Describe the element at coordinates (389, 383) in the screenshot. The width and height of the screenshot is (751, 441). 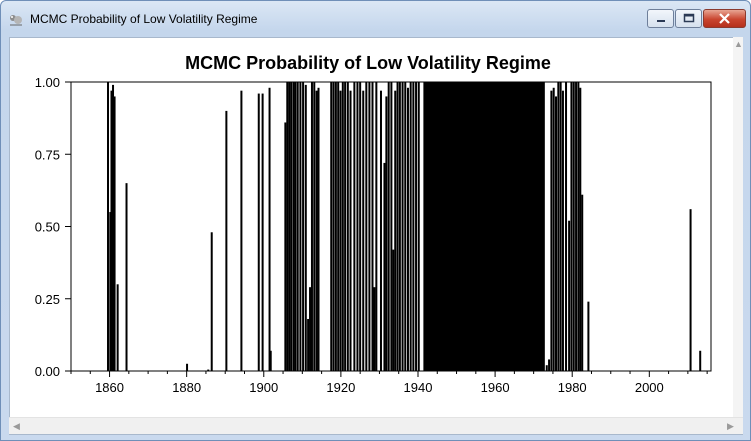
I see `x-axis: 1860 1880 1900 1920 1940 1960 1980 2000` at that location.